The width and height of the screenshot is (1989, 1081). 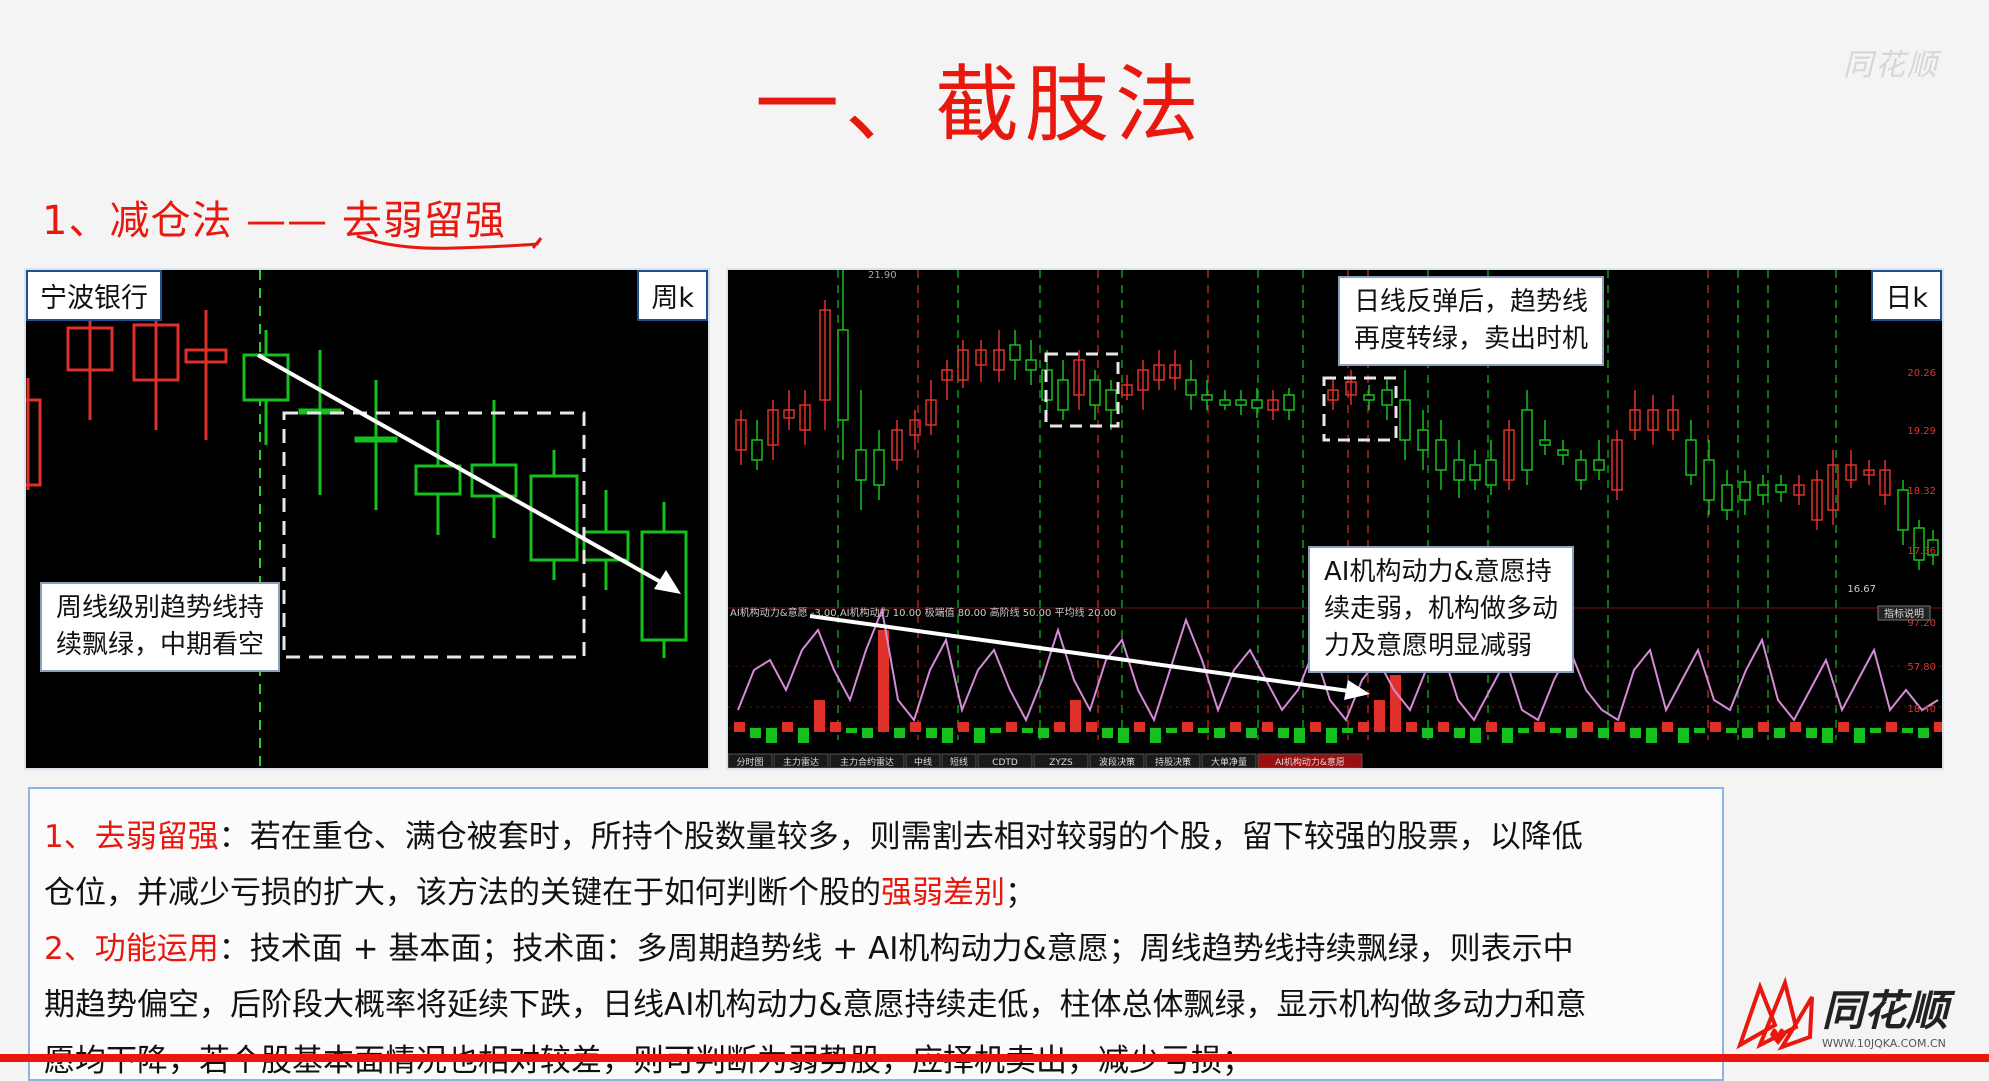 I want to click on indicator-tab-label: 波段决策, so click(x=1117, y=762).